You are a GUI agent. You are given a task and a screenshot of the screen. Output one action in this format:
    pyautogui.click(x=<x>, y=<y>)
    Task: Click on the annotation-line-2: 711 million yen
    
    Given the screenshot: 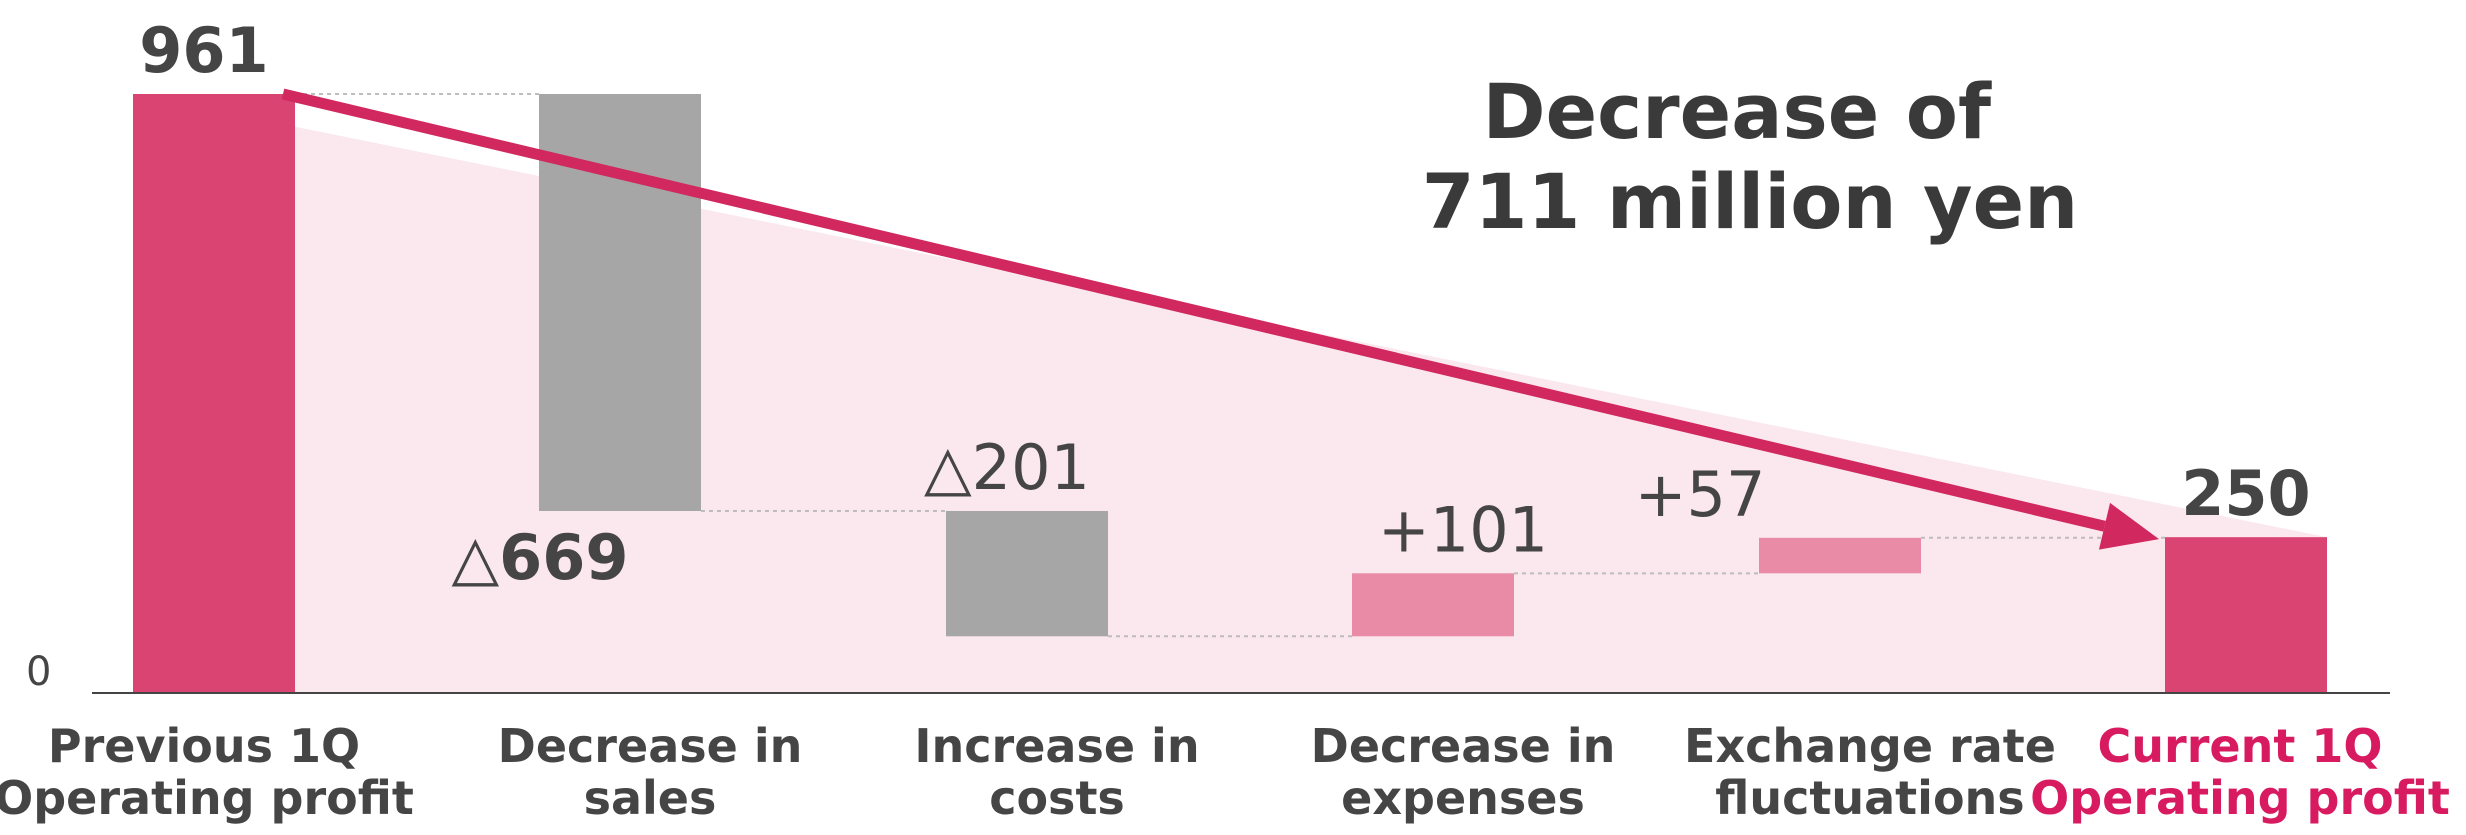 What is the action you would take?
    pyautogui.click(x=1750, y=201)
    